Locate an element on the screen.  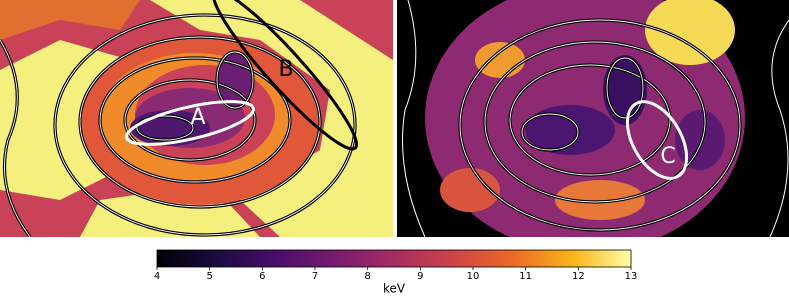
tick-label: 12 is located at coordinates (578, 276).